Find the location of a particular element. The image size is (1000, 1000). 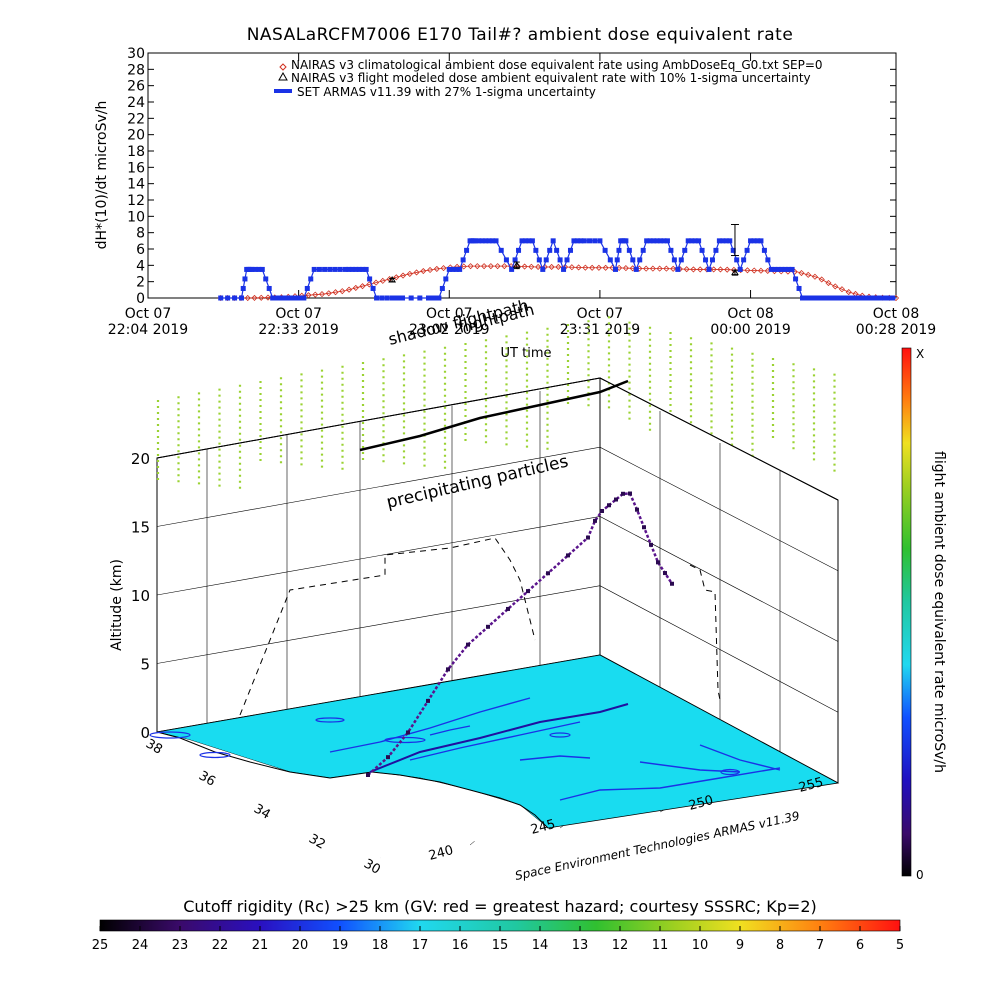

dose-series-group is located at coordinates (558, 263).